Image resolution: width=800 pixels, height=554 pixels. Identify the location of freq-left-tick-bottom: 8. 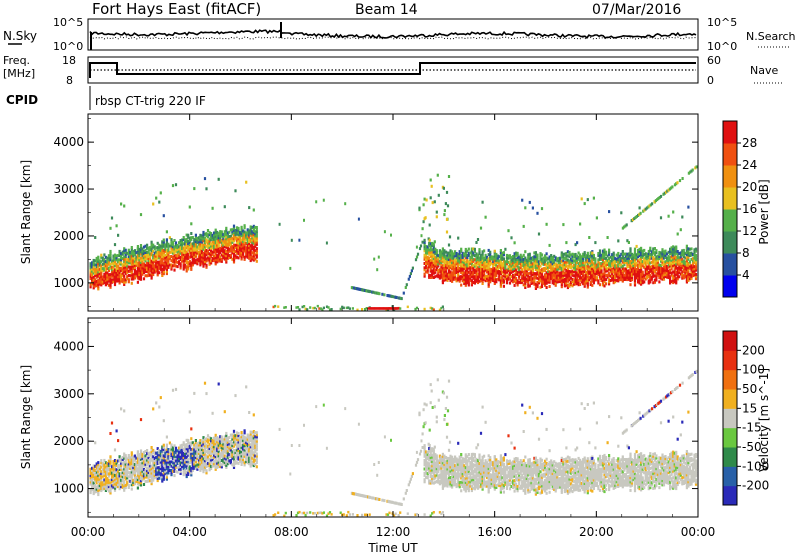
(69, 80).